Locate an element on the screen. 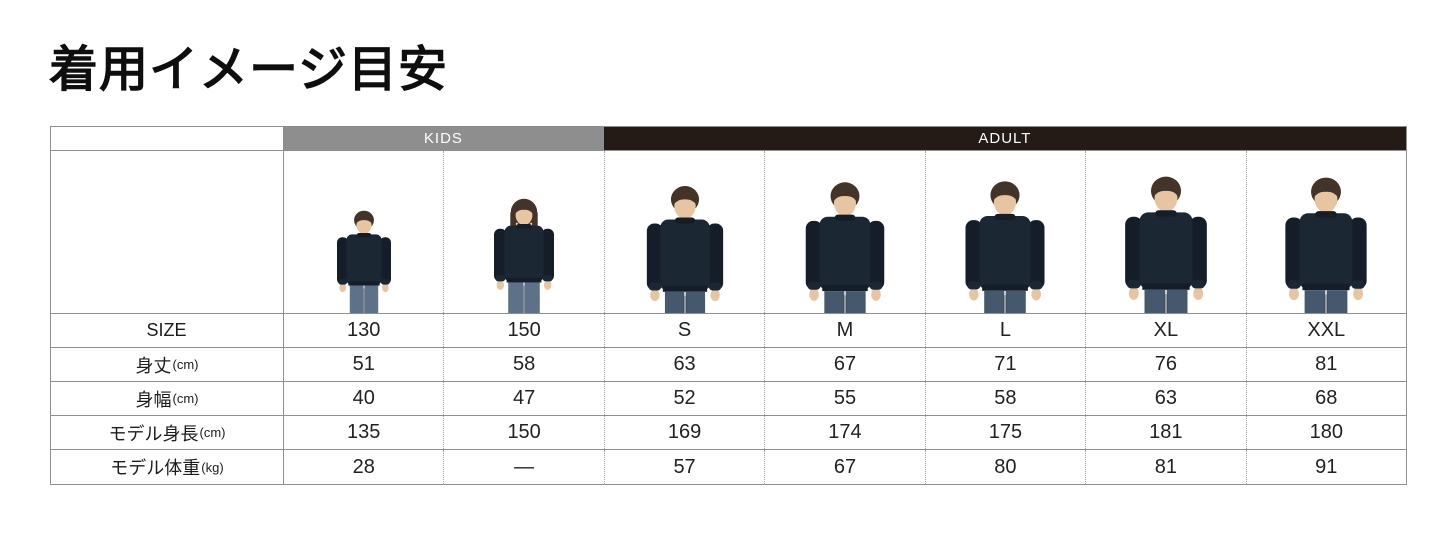  value-cell: S is located at coordinates (683, 330).